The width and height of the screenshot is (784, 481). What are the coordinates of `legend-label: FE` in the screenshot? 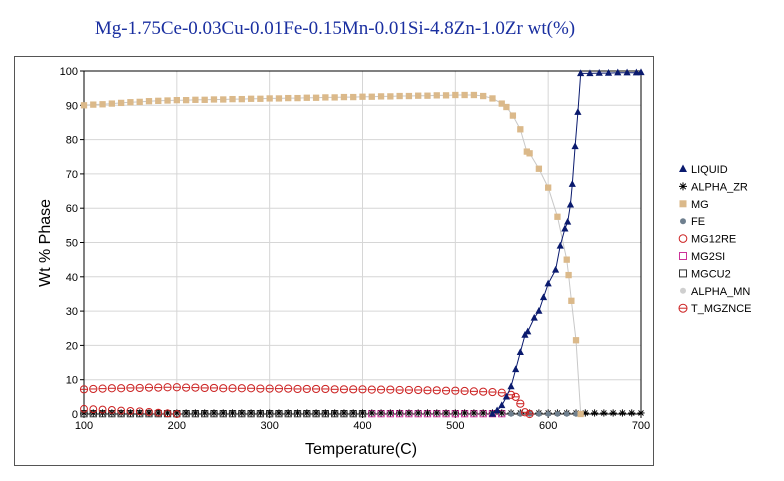 It's located at (698, 222).